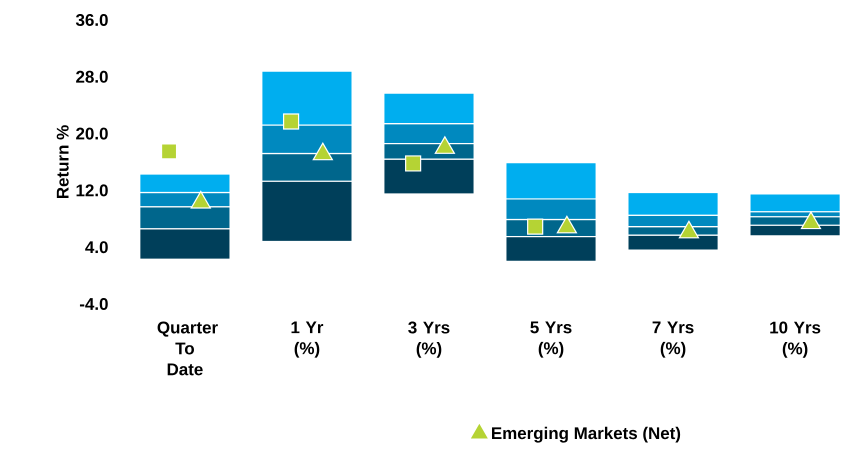 The image size is (855, 453). What do you see at coordinates (94, 304) in the screenshot?
I see `y-tick-label: -4.0` at bounding box center [94, 304].